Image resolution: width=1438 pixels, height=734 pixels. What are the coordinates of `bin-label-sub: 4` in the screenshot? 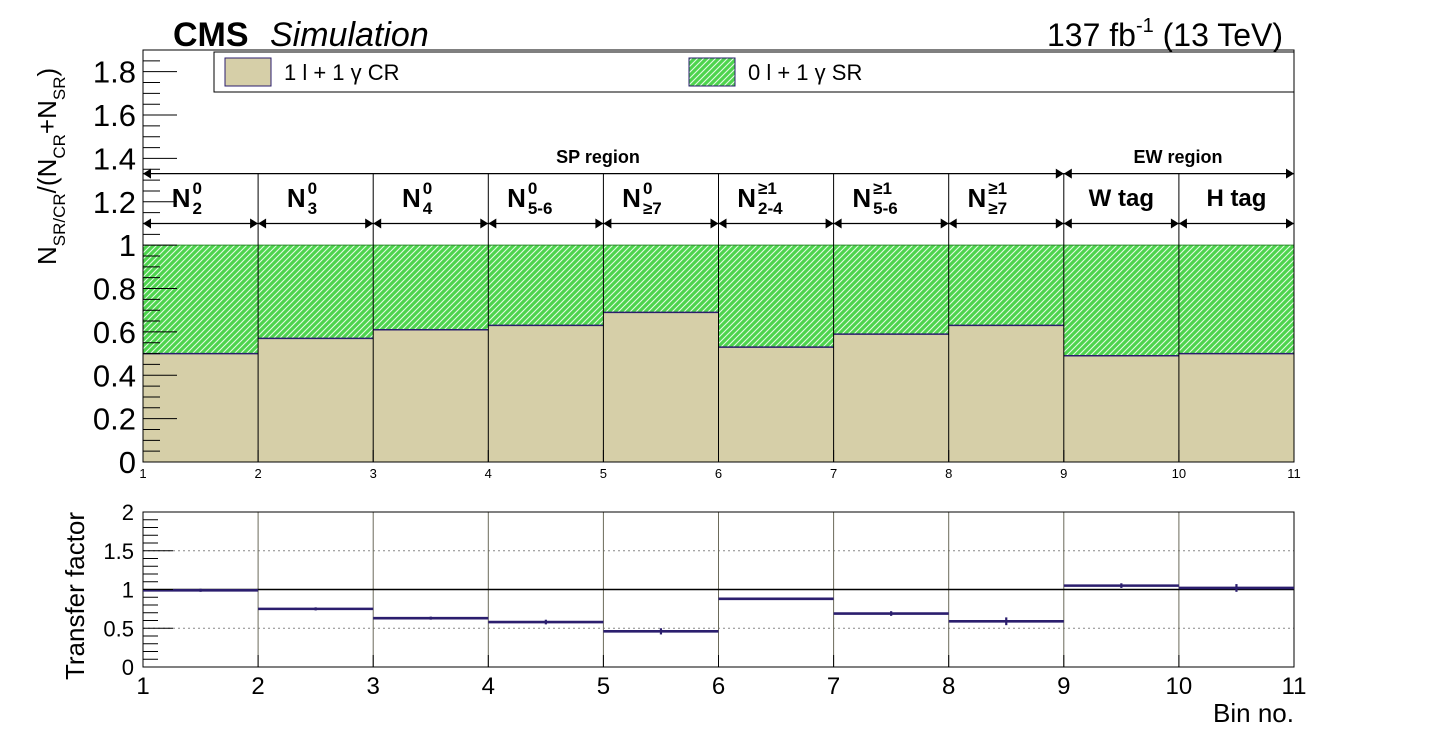 It's located at (428, 208).